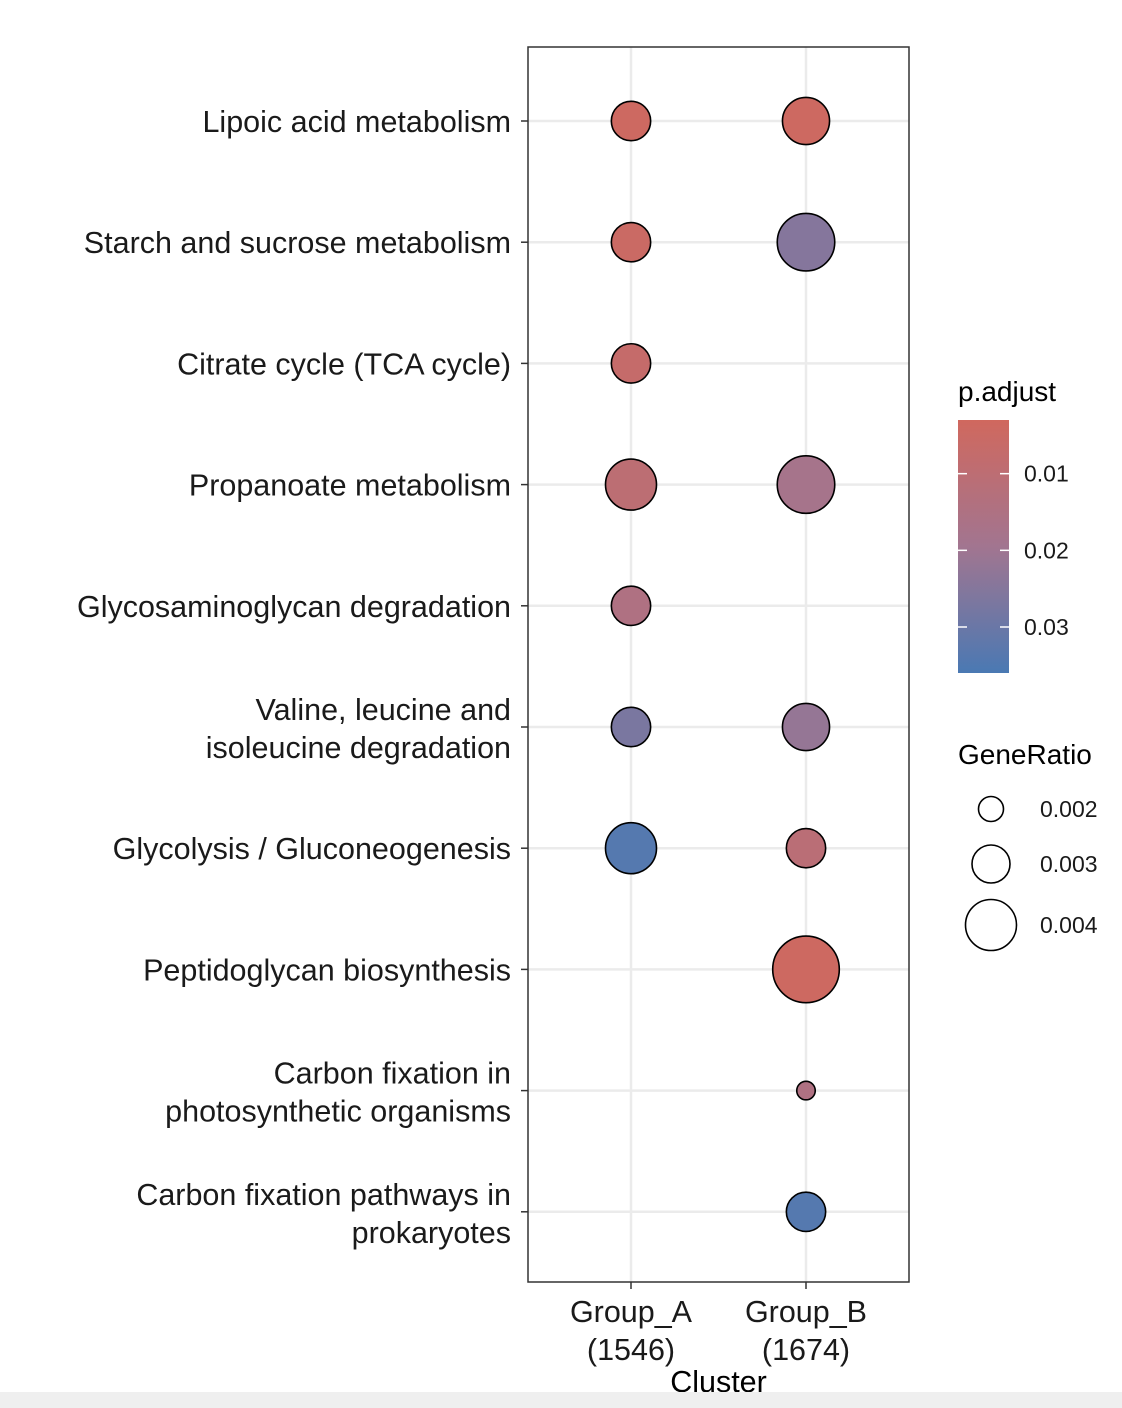  What do you see at coordinates (383, 710) in the screenshot?
I see `y-tick-label: Valine, leucine and` at bounding box center [383, 710].